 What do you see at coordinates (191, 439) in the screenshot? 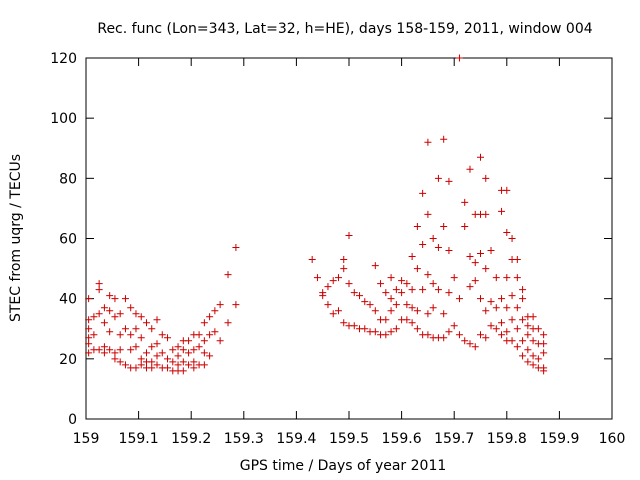
I see `x-tick-label: 159.2` at bounding box center [191, 439].